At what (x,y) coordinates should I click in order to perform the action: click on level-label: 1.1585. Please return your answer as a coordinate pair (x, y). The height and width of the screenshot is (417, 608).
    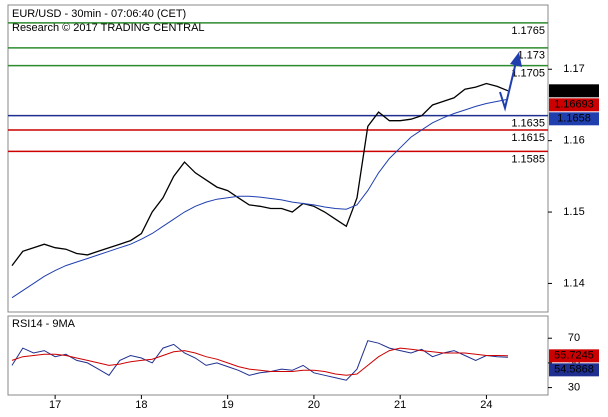
    Looking at the image, I should click on (528, 159).